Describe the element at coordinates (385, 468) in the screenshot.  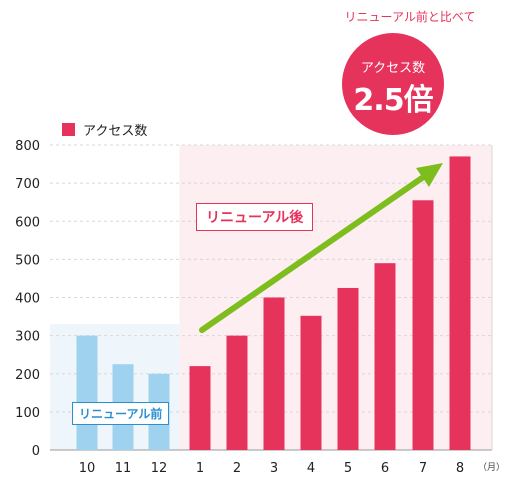
I see `x-tick-label: 6` at that location.